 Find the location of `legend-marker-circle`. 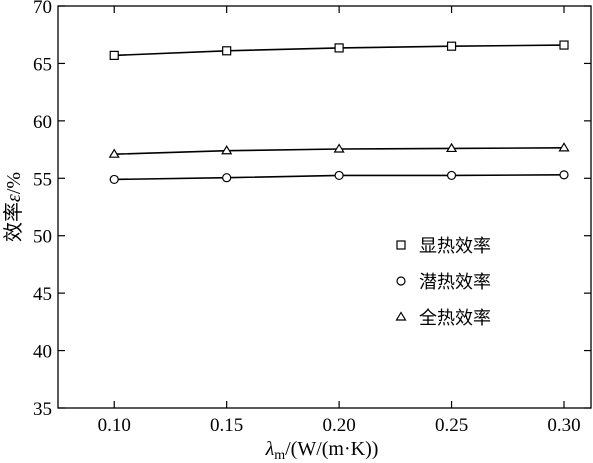

legend-marker-circle is located at coordinates (401, 281).